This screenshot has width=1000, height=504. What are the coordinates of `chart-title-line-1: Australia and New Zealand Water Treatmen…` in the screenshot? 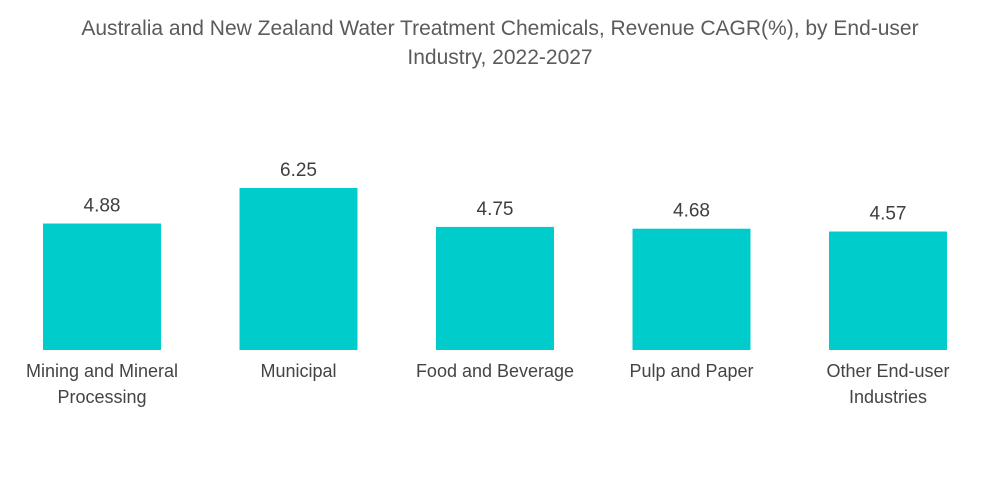 It's located at (500, 28).